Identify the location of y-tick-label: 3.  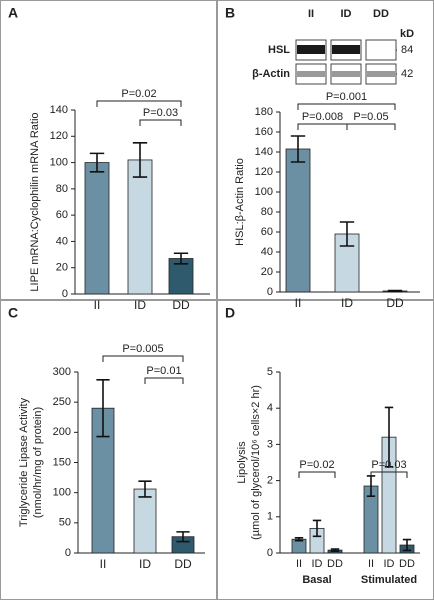
(270, 444).